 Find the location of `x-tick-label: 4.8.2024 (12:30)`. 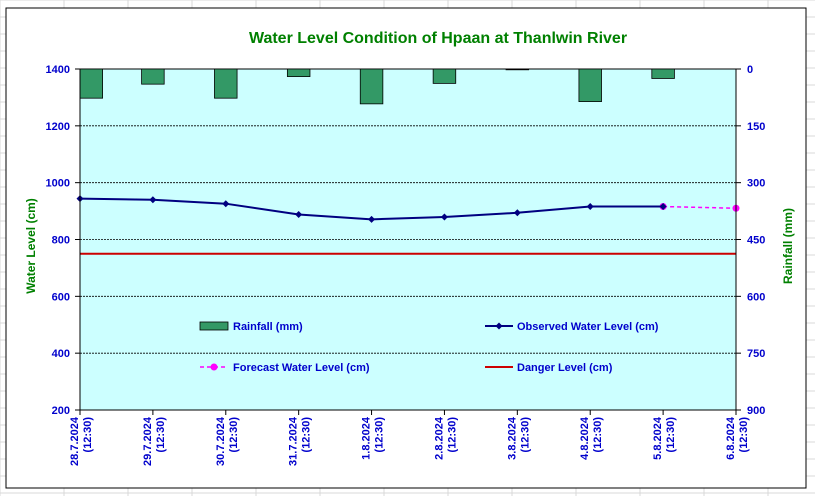

x-tick-label: 4.8.2024 (12:30) is located at coordinates (591, 438).